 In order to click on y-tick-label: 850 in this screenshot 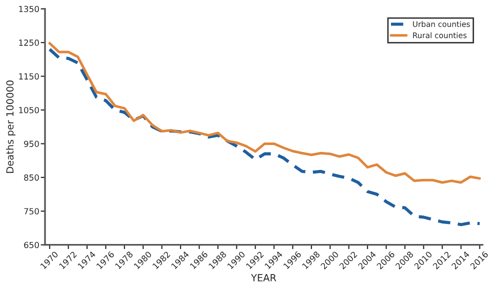, I will do `click(31, 177)`.